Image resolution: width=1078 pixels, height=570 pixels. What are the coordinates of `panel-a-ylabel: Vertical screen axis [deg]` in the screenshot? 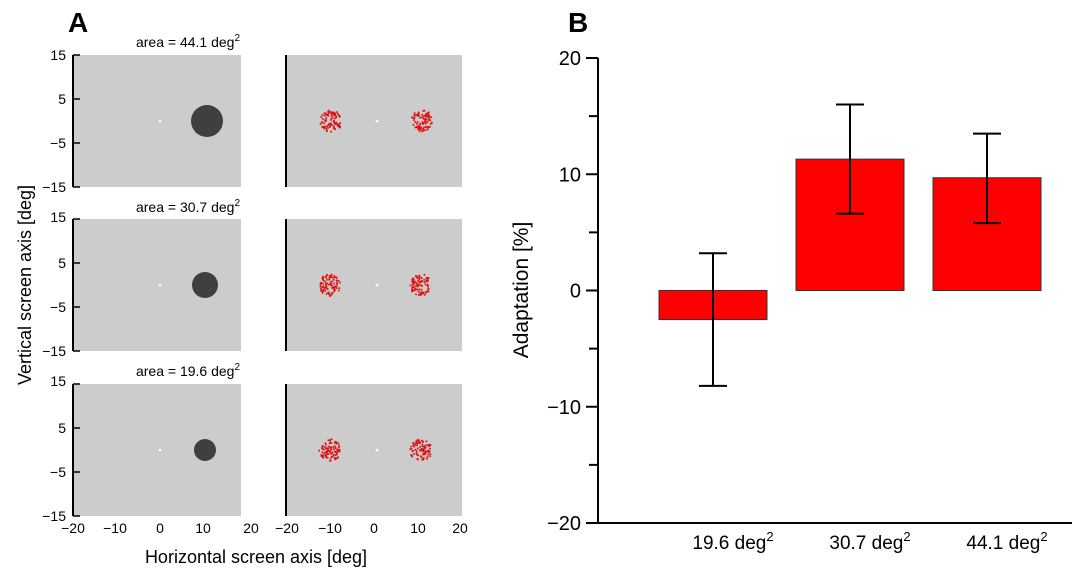 It's located at (25, 285).